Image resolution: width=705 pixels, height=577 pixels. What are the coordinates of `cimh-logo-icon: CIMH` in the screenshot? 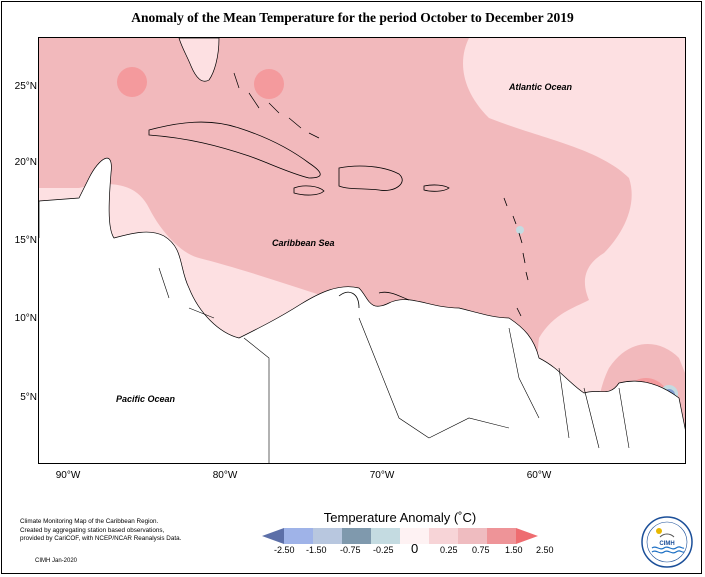 It's located at (667, 542).